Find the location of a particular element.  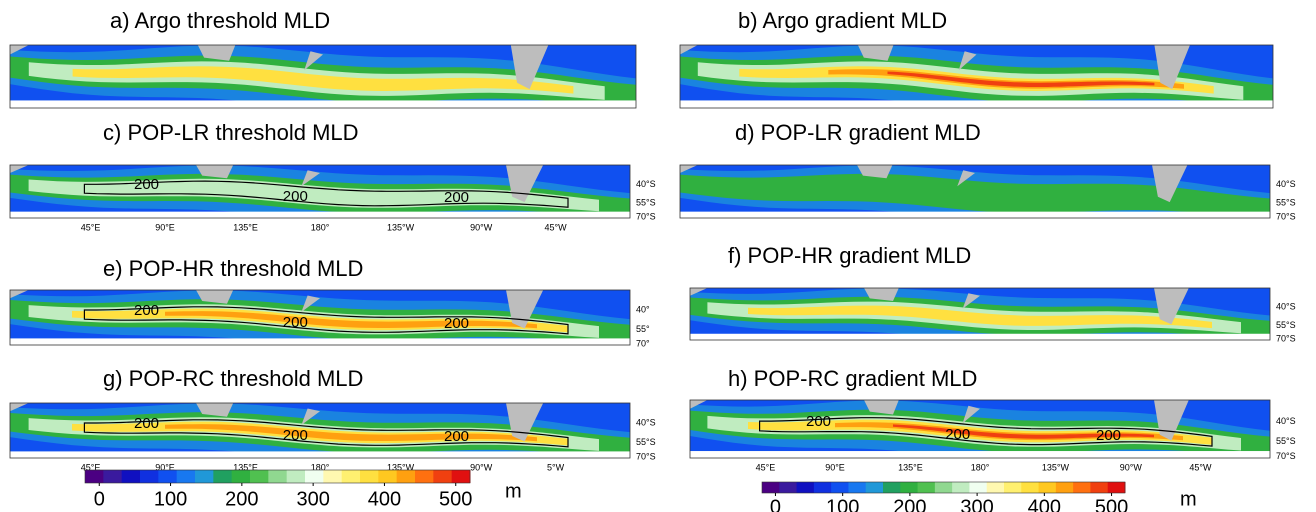

colorbar-label: 200 is located at coordinates (241, 499).